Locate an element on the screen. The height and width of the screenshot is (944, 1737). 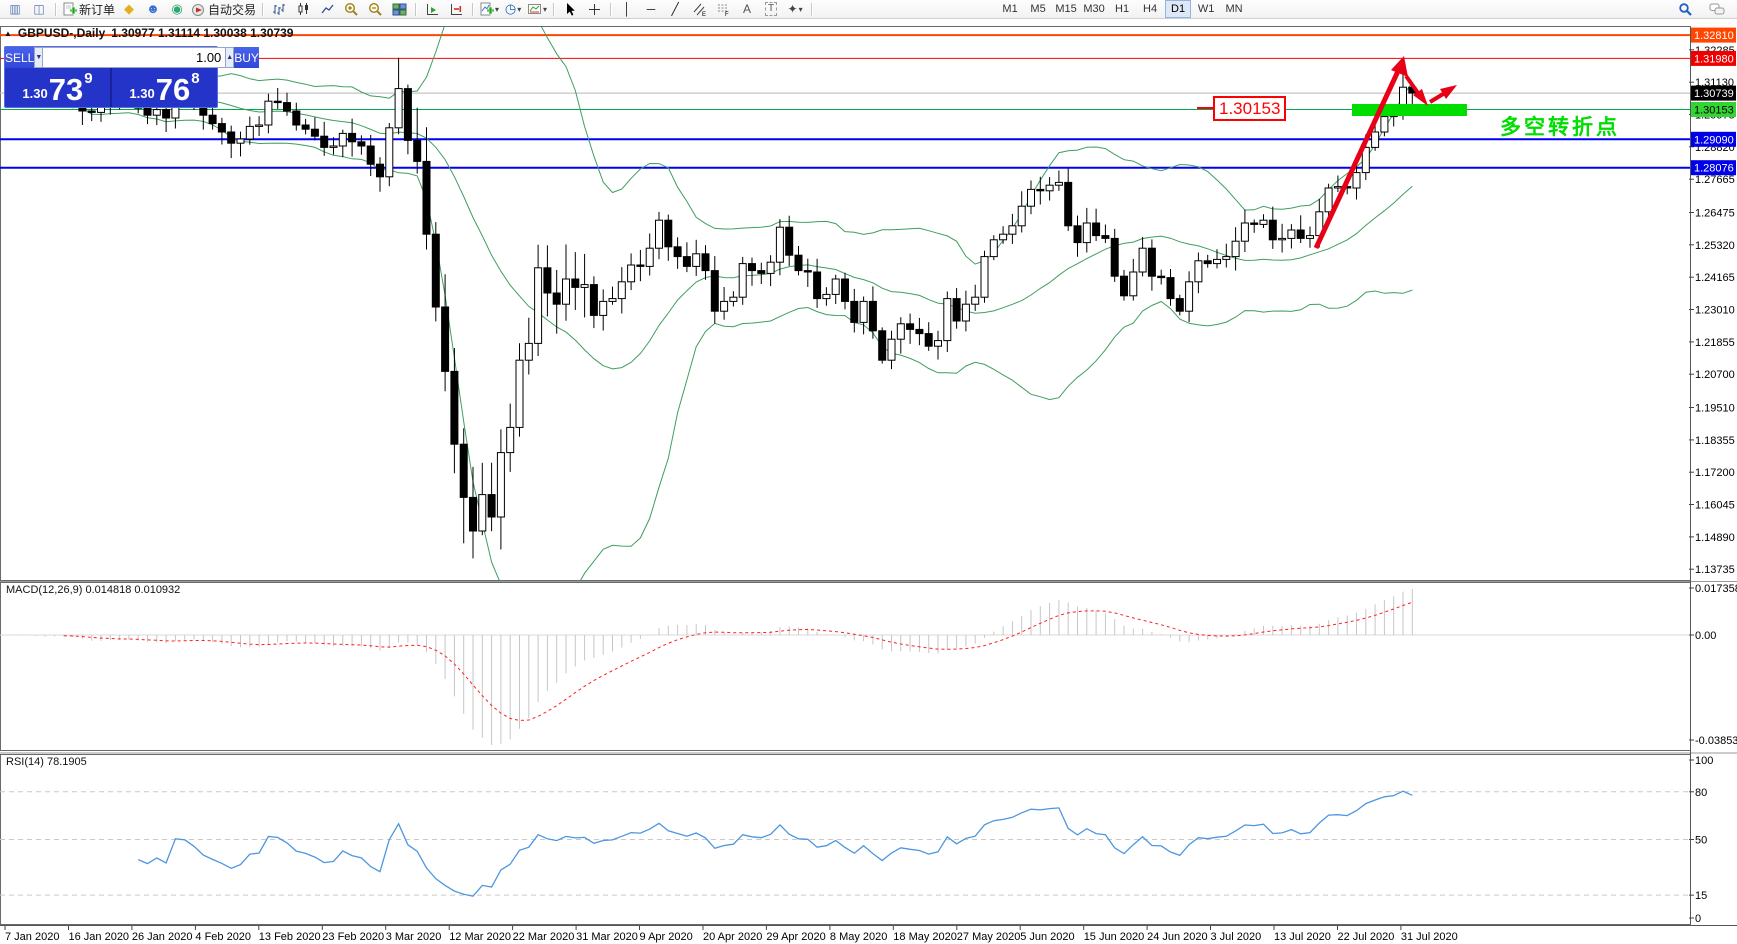
timeframe-button-H1: H1 is located at coordinates (1122, 9).